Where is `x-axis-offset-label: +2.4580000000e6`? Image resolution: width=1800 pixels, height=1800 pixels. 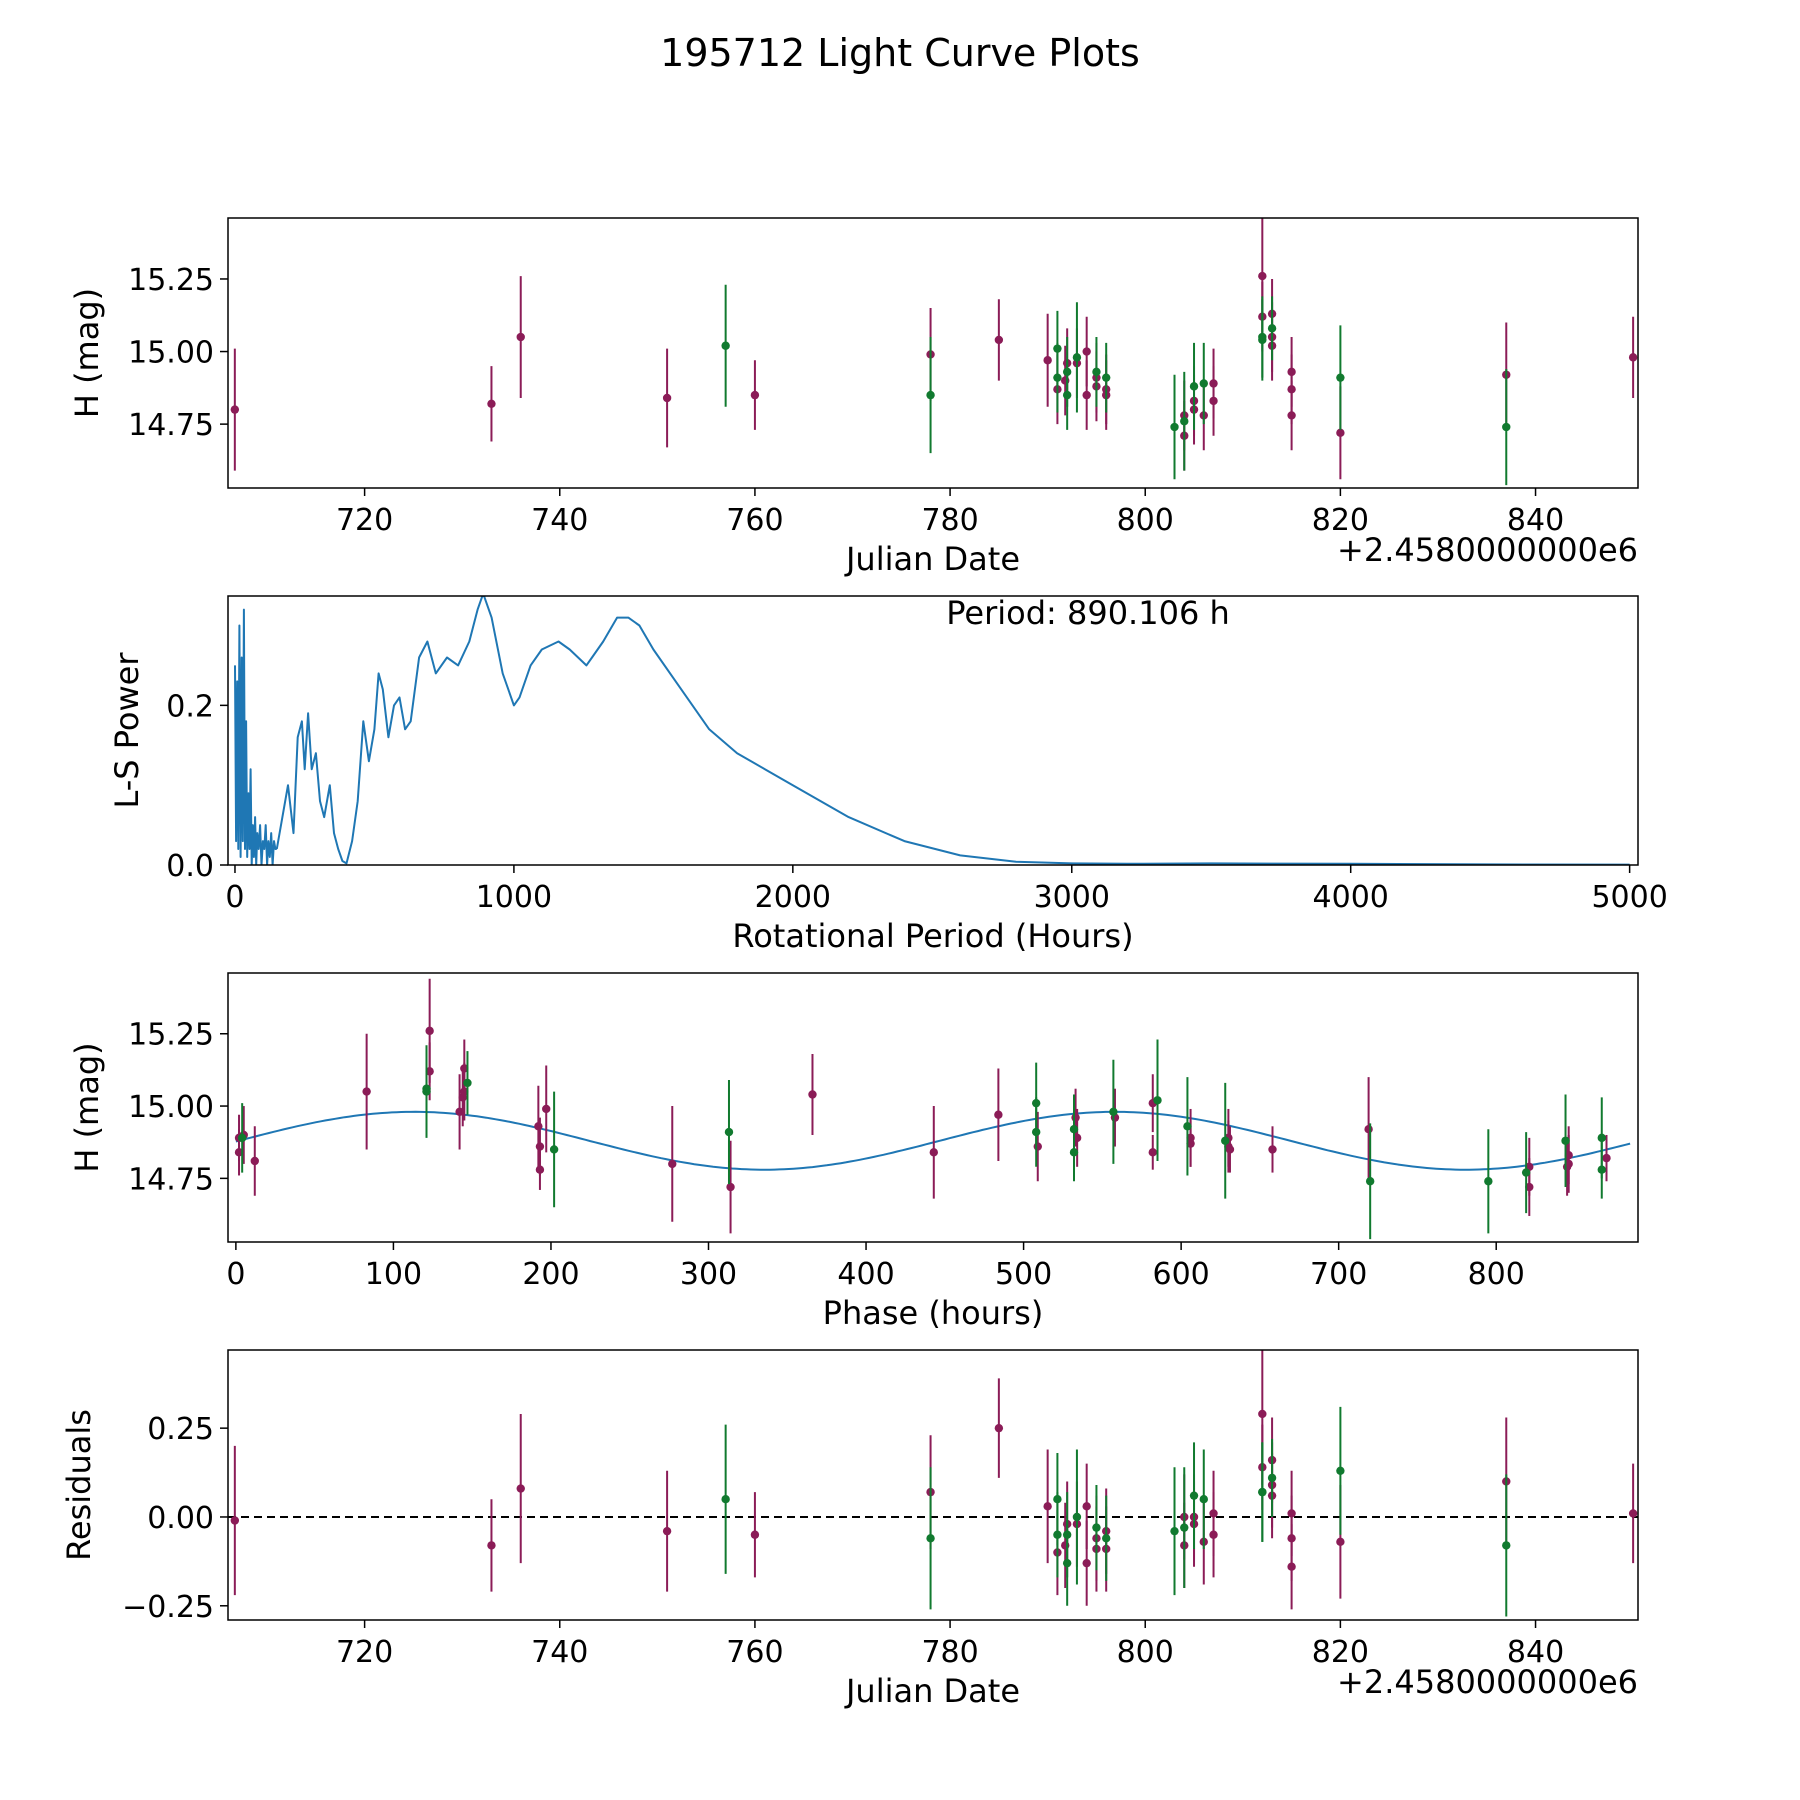 x-axis-offset-label: +2.4580000000e6 is located at coordinates (1487, 550).